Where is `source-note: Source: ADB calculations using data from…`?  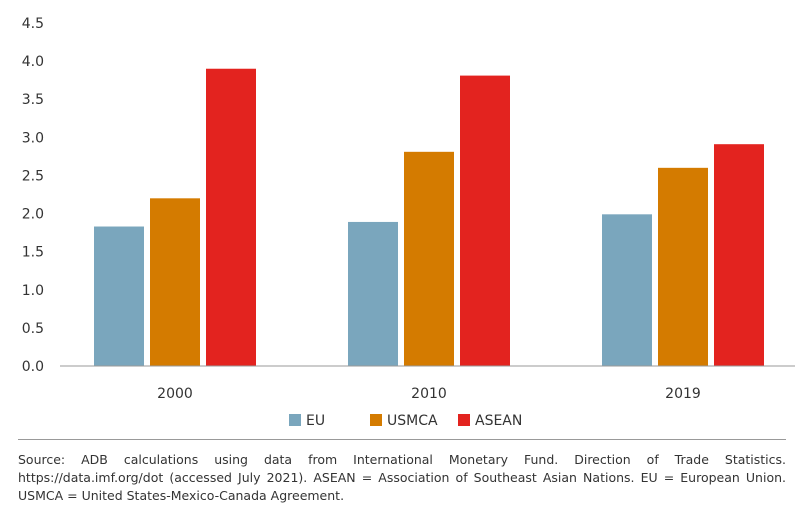 source-note: Source: ADB calculations using data from… is located at coordinates (402, 477).